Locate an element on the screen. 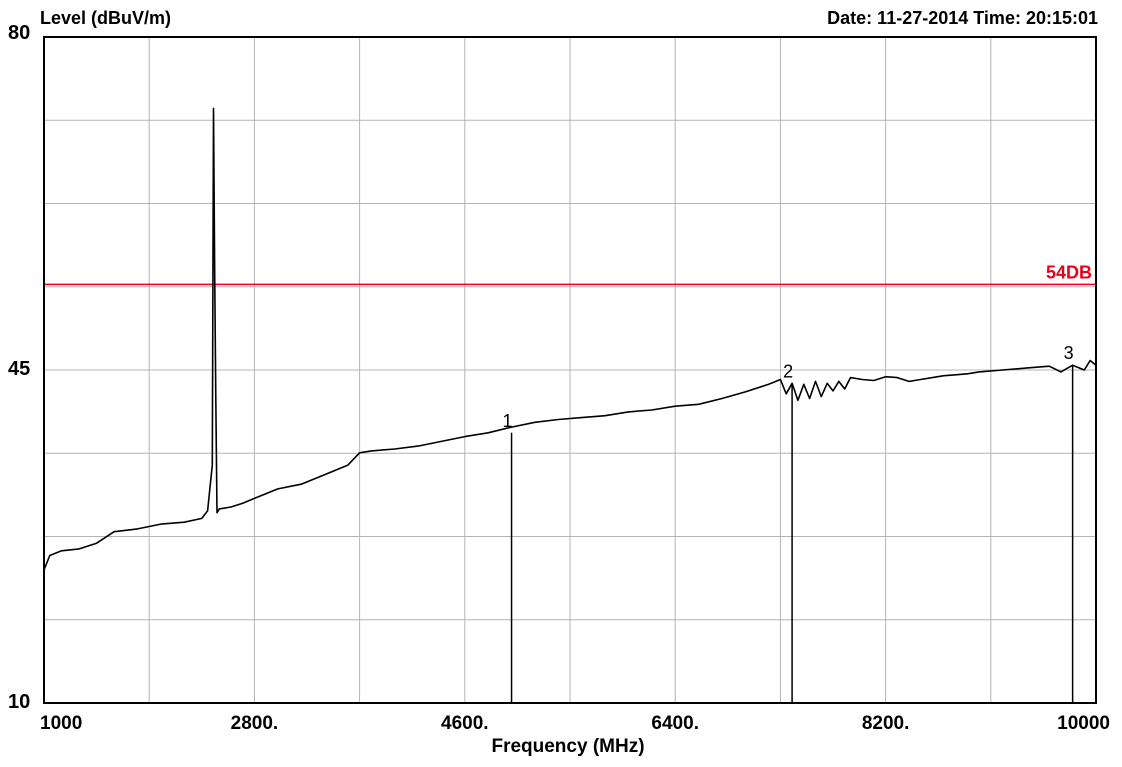  x-tick-label: 1000 is located at coordinates (61, 723).